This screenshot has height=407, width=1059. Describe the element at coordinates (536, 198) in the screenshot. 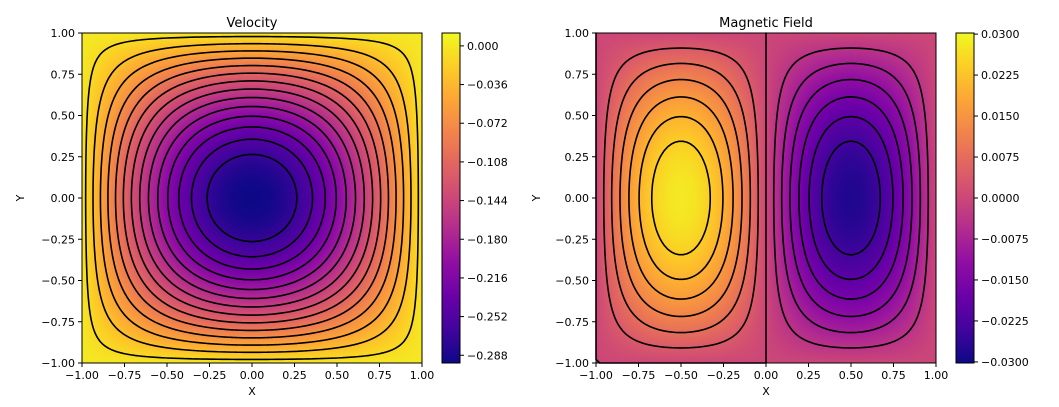

I see `magnetic-field-y-axis-label: Y` at that location.